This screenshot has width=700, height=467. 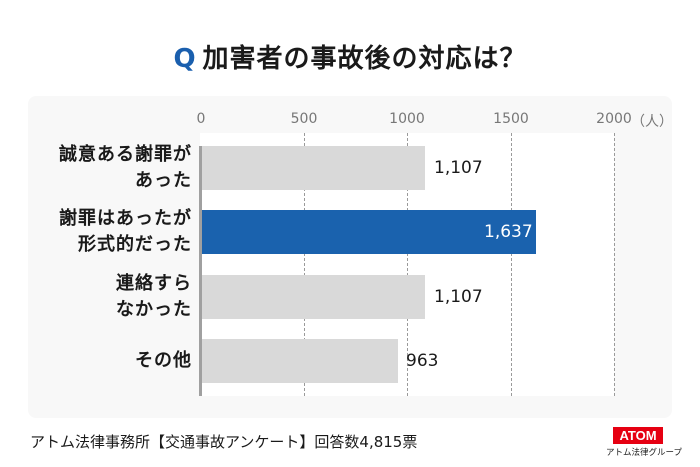 What do you see at coordinates (614, 264) in the screenshot?
I see `gridline-2000` at bounding box center [614, 264].